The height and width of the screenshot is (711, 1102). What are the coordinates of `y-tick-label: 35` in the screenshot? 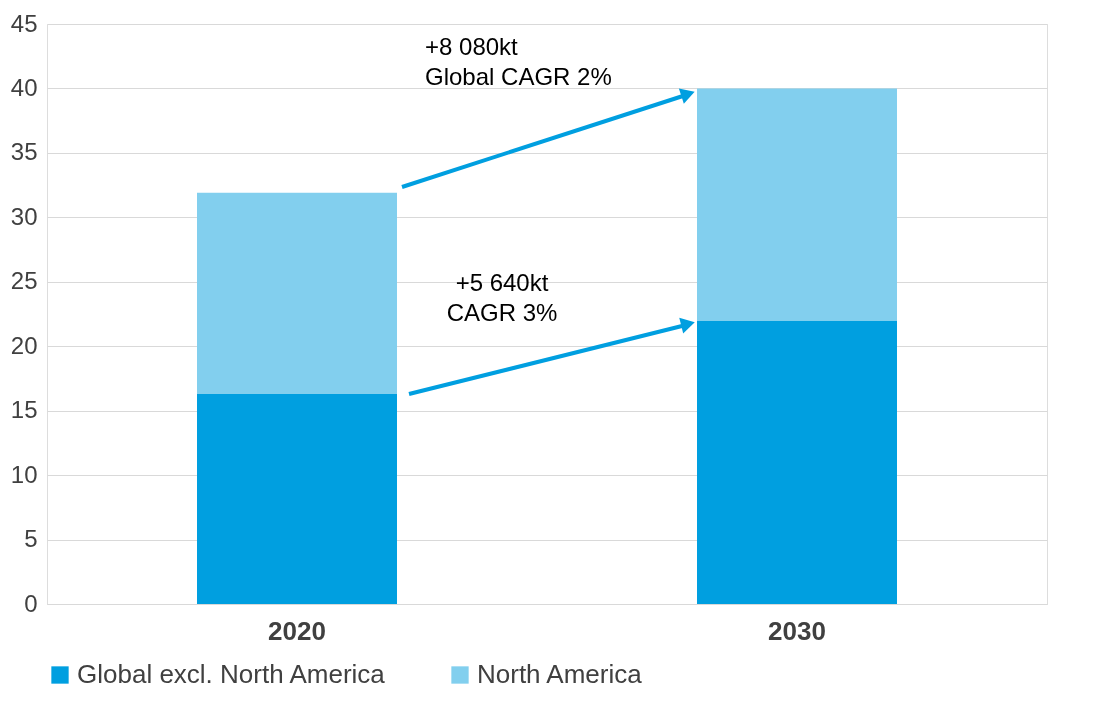 It's located at (24, 152).